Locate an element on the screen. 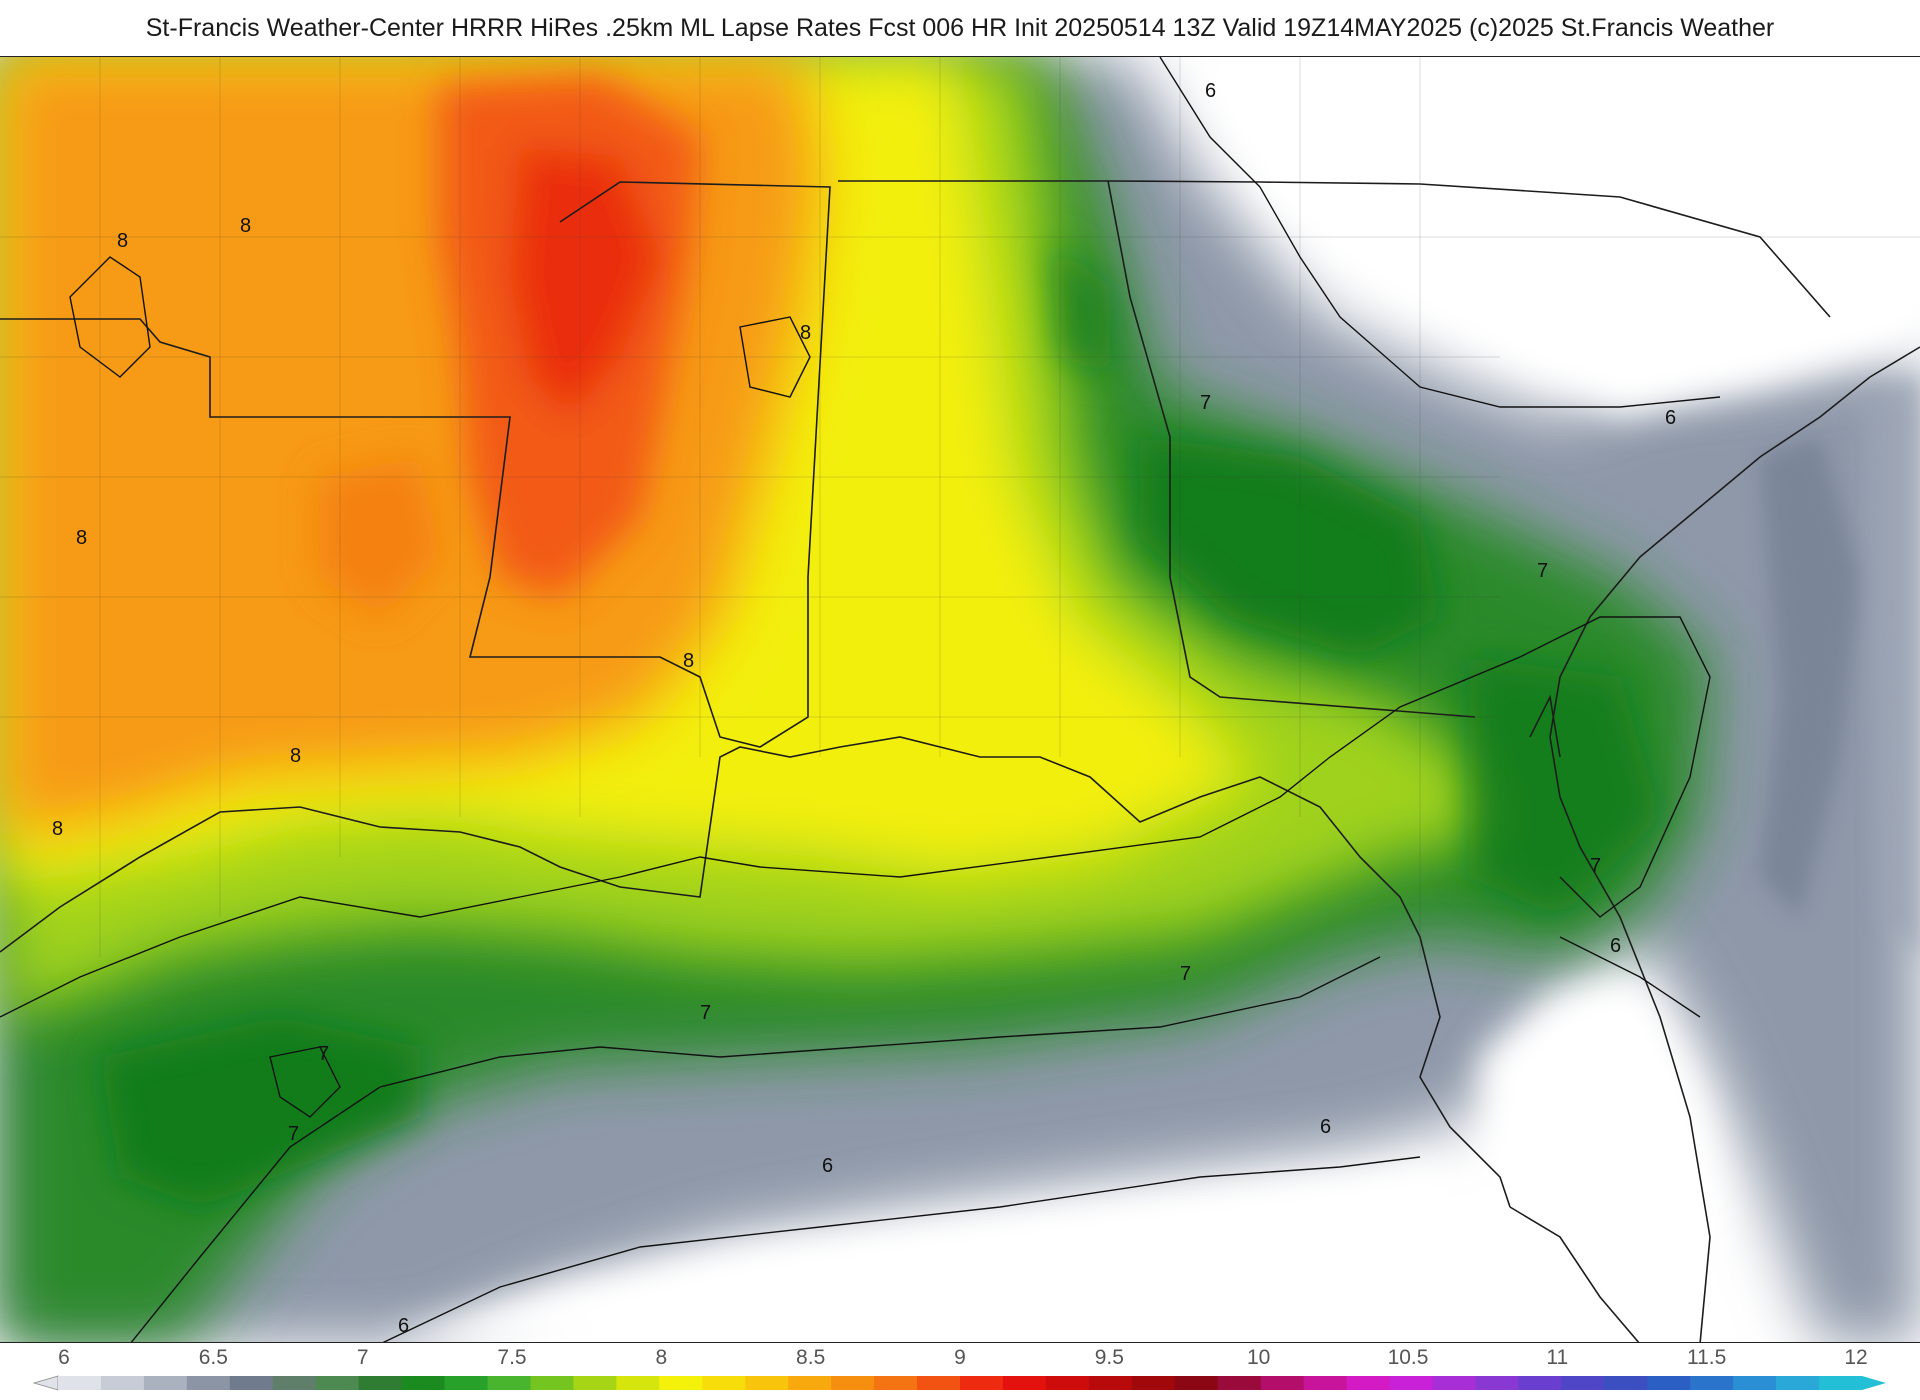 Image resolution: width=1920 pixels, height=1400 pixels. high-lapse-core is located at coordinates (510, 347).